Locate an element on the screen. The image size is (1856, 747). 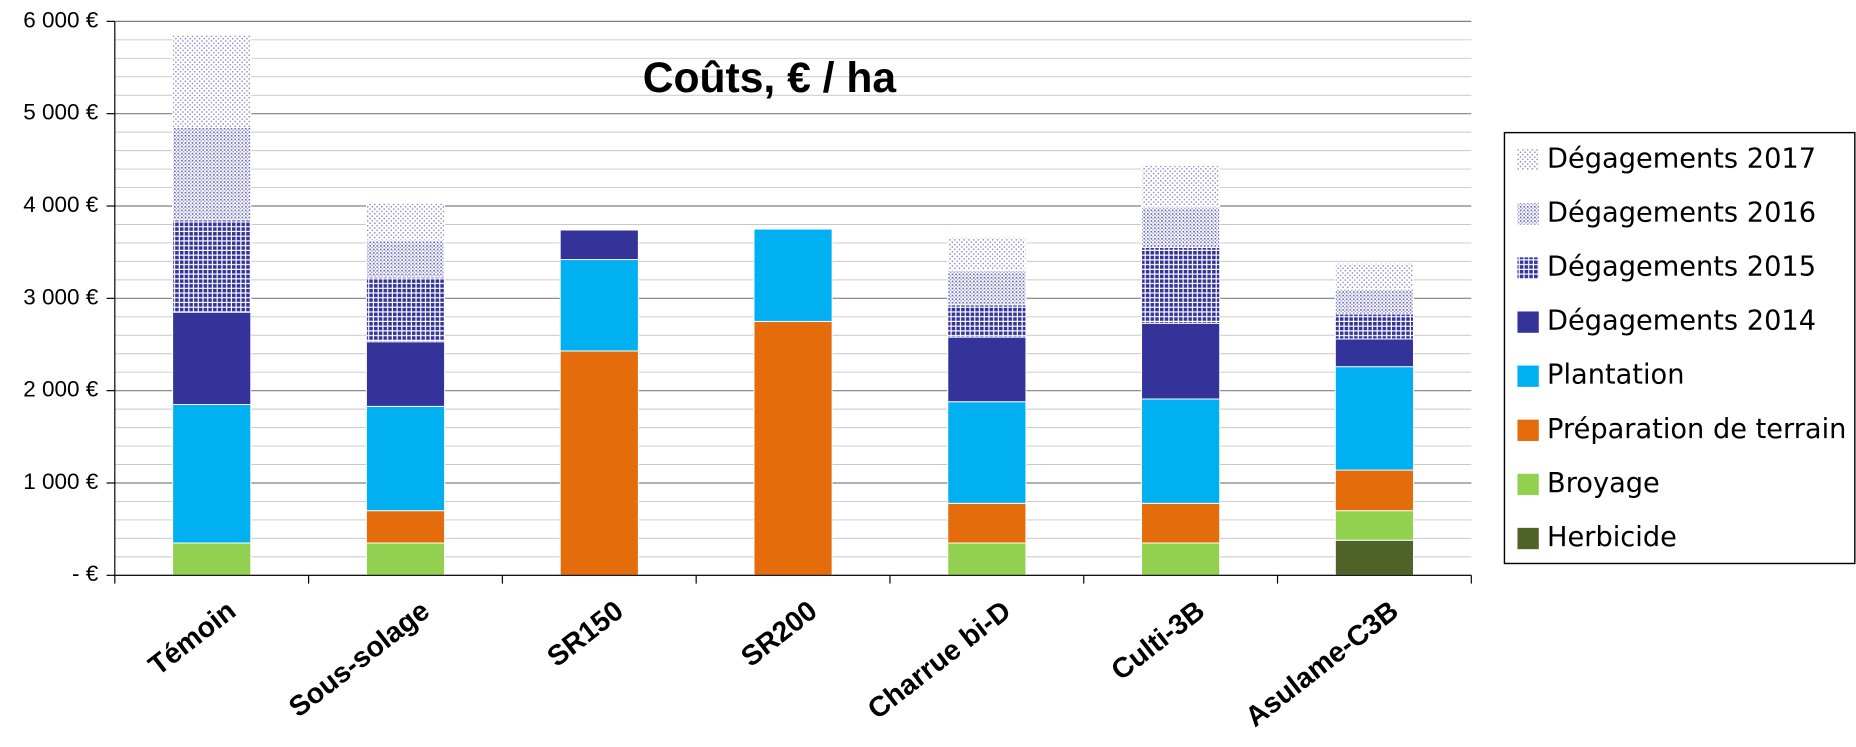
x-tick-label: Charrue bi-D is located at coordinates (939, 660).